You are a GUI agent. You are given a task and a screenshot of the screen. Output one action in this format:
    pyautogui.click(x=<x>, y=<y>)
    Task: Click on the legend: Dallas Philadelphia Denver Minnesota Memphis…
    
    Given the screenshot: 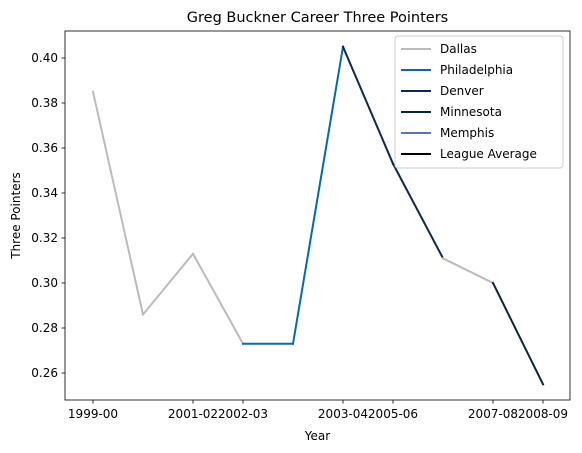 What is the action you would take?
    pyautogui.click(x=479, y=102)
    